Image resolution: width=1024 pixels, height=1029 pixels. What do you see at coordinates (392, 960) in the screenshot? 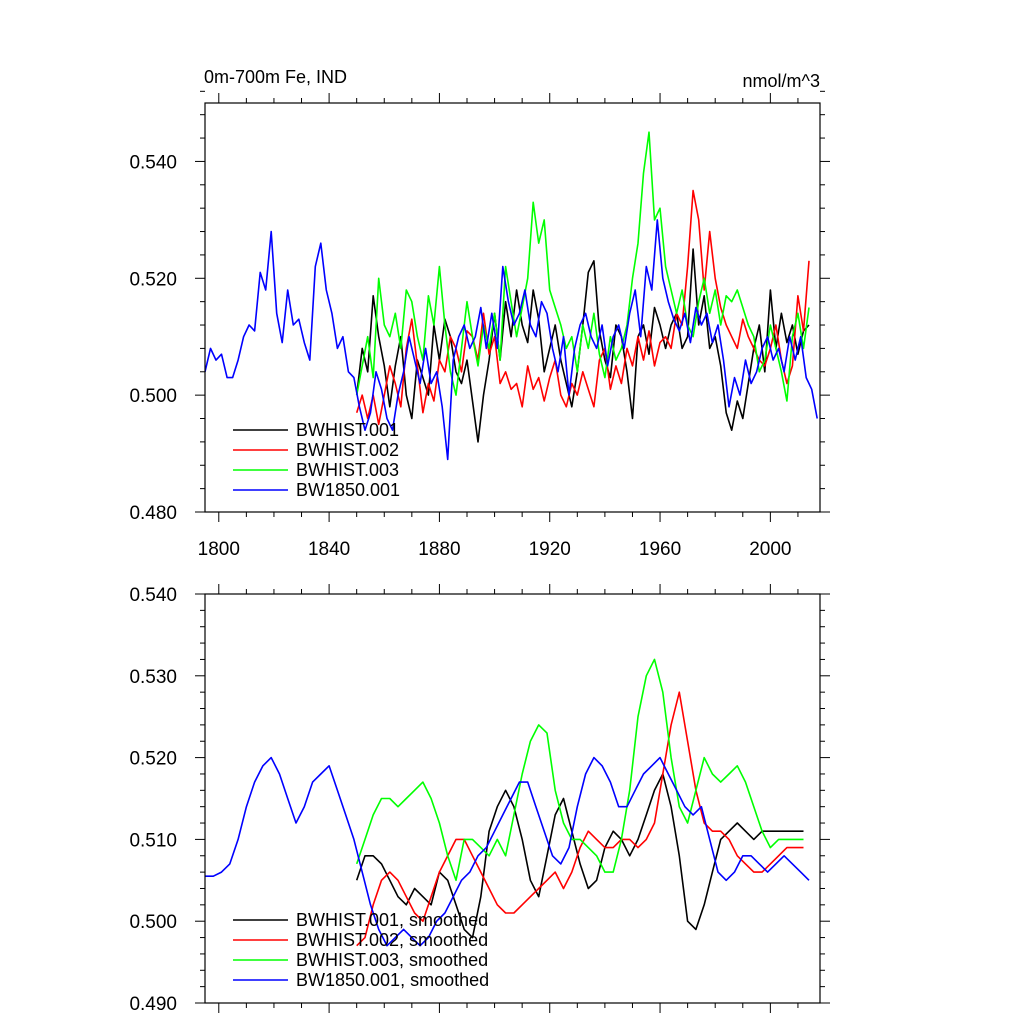
I see `legend-label: BWHIST.003, smoothed` at bounding box center [392, 960].